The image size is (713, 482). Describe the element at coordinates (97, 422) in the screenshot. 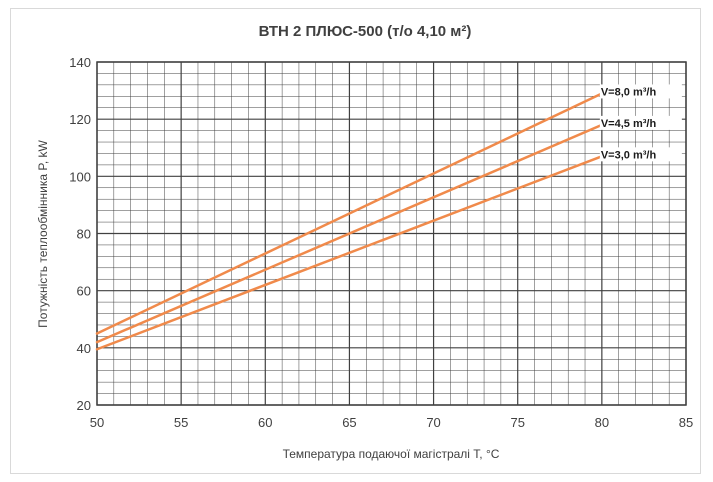

I see `x-tick-label: 50` at that location.